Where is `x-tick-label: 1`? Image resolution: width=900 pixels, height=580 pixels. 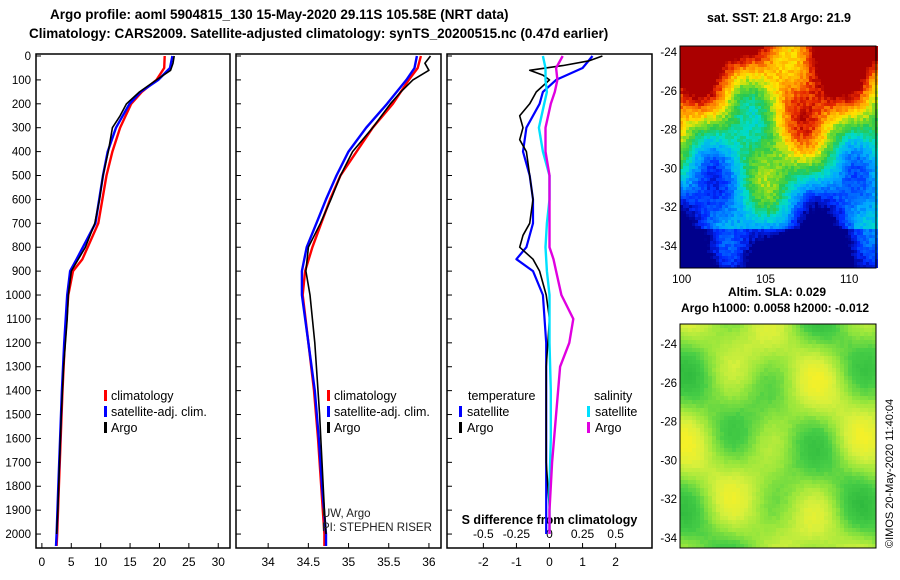
x-tick-label: 1 is located at coordinates (582, 562).